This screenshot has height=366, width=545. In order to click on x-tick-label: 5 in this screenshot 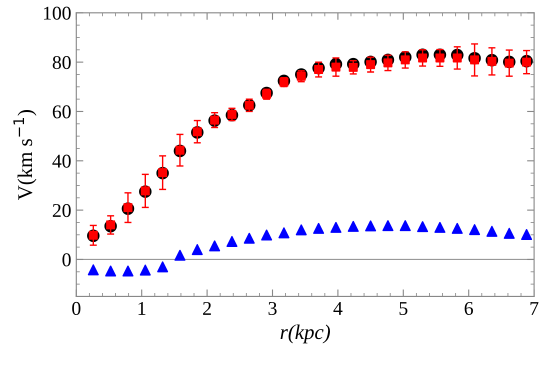, I will do `click(404, 309)`.